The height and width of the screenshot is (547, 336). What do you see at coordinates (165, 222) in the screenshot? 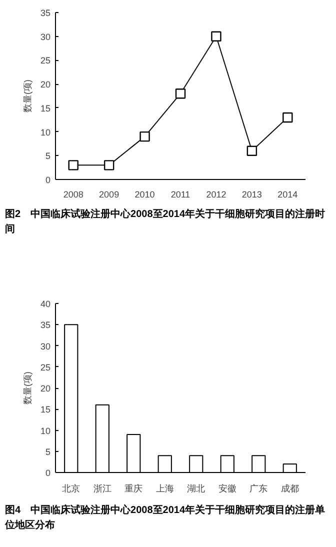
I see `text: 图2 中国临床试验注册中心2008至2014年关于干细胞研究项目的注册时间` at bounding box center [165, 222].